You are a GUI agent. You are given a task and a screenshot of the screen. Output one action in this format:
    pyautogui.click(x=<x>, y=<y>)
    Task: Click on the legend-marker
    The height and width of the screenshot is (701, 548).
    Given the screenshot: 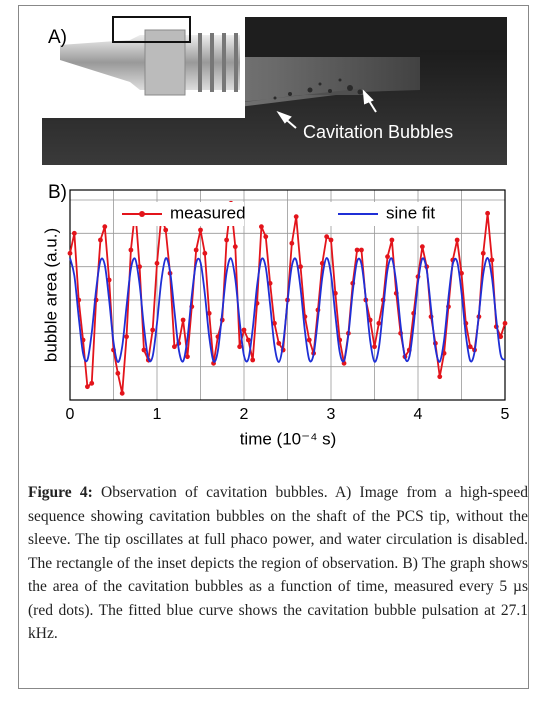 What is the action you would take?
    pyautogui.click(x=142, y=214)
    